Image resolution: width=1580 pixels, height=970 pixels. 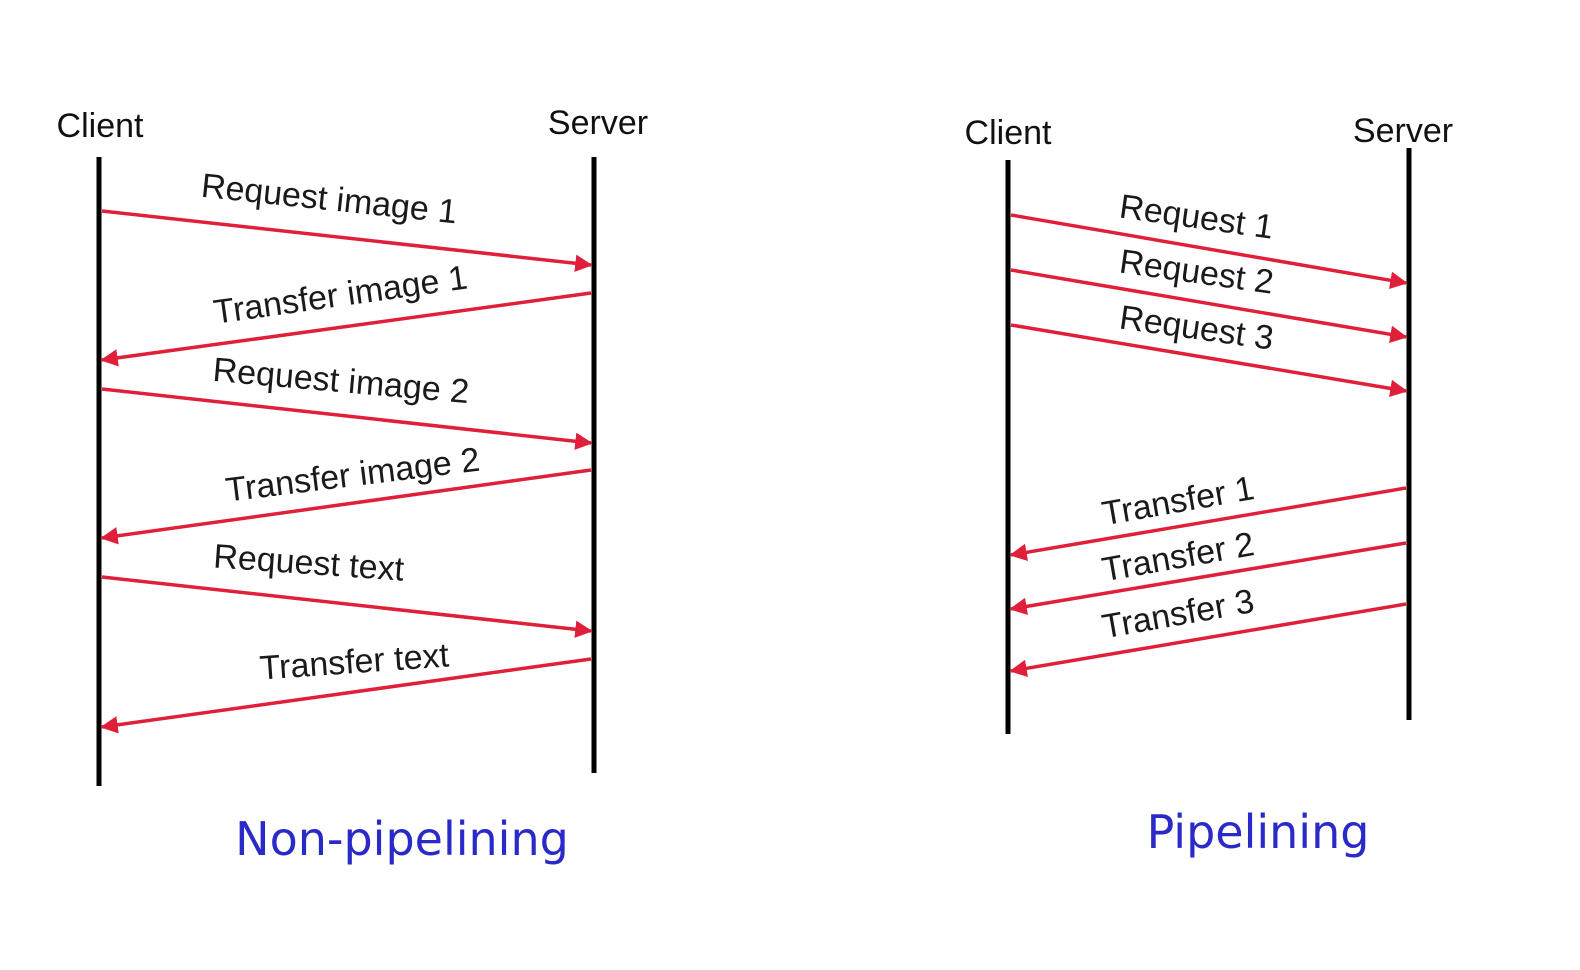 I want to click on message-label: Request text, so click(x=309, y=562).